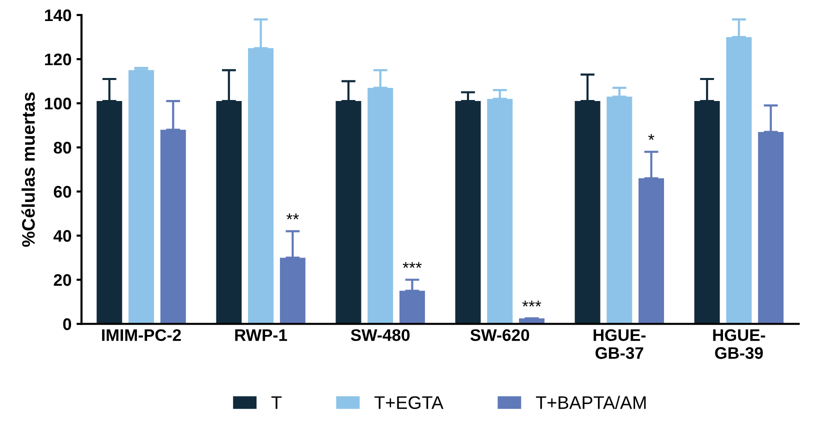 Image resolution: width=815 pixels, height=429 pixels. I want to click on x-tick-label: SW-620, so click(500, 335).